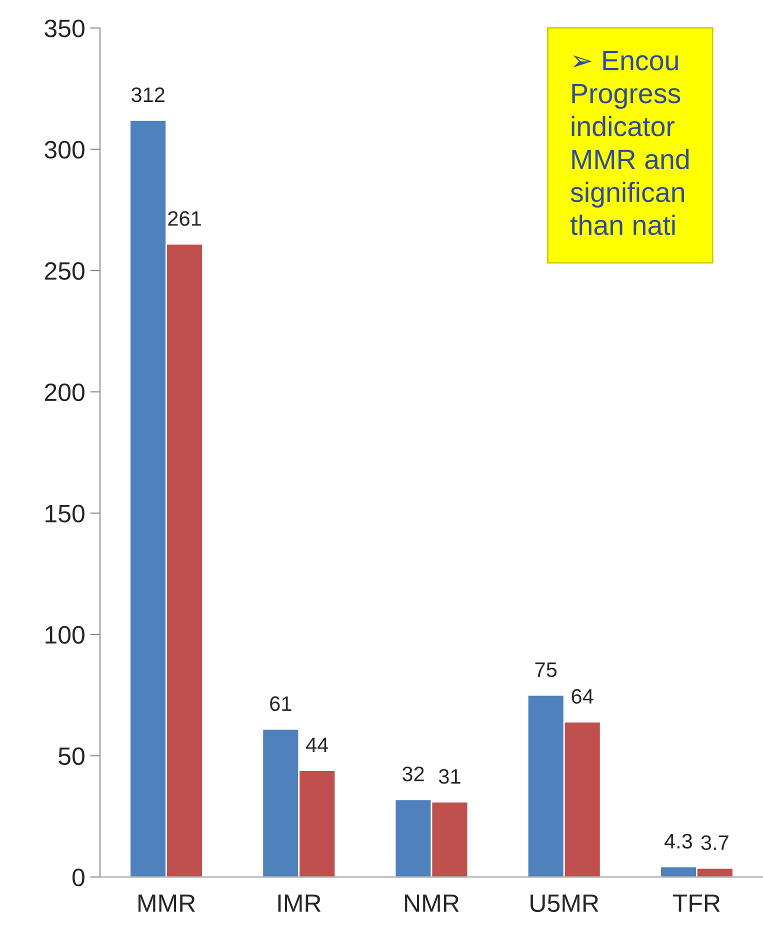 The image size is (763, 940). What do you see at coordinates (184, 218) in the screenshot?
I see `data-label: 261` at bounding box center [184, 218].